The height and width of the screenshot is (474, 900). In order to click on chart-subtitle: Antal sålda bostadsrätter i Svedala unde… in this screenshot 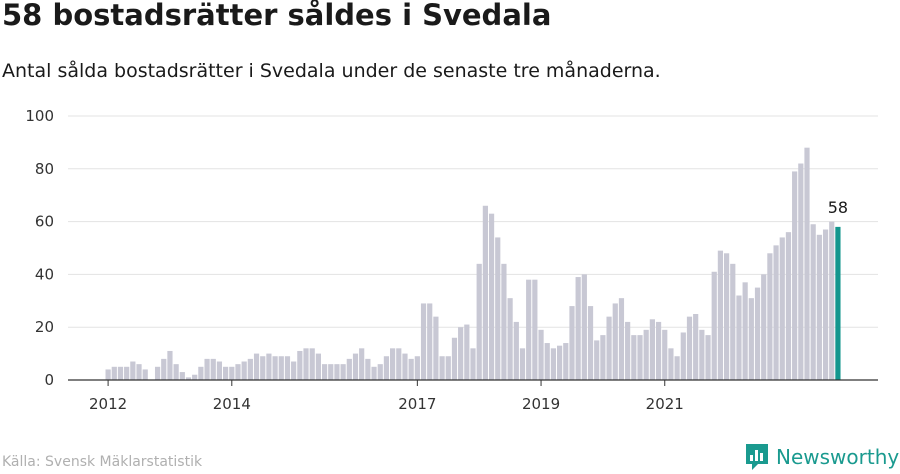, I will do `click(331, 71)`.